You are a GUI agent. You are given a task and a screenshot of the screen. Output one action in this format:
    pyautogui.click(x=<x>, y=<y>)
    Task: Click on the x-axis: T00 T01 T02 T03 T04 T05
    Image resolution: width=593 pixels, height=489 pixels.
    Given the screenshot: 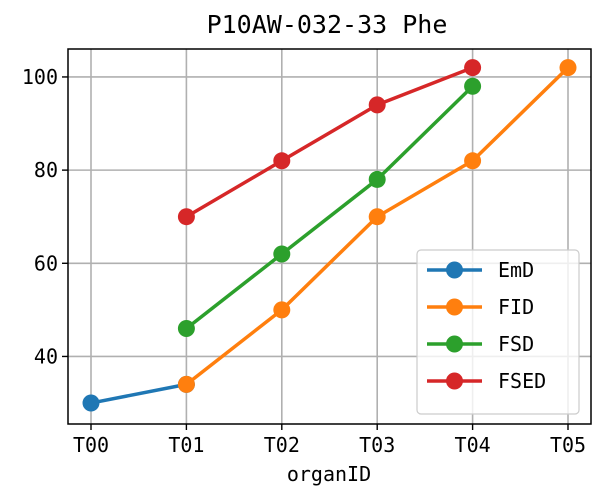 What is the action you would take?
    pyautogui.click(x=329, y=440)
    